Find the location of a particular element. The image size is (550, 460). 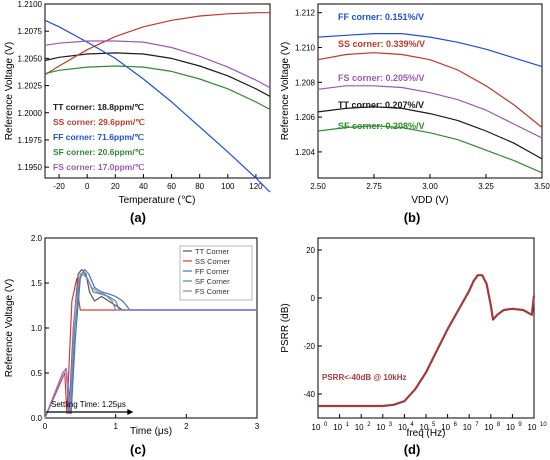

panel-a-y-tick-label: 1.1950 is located at coordinates (30, 167).